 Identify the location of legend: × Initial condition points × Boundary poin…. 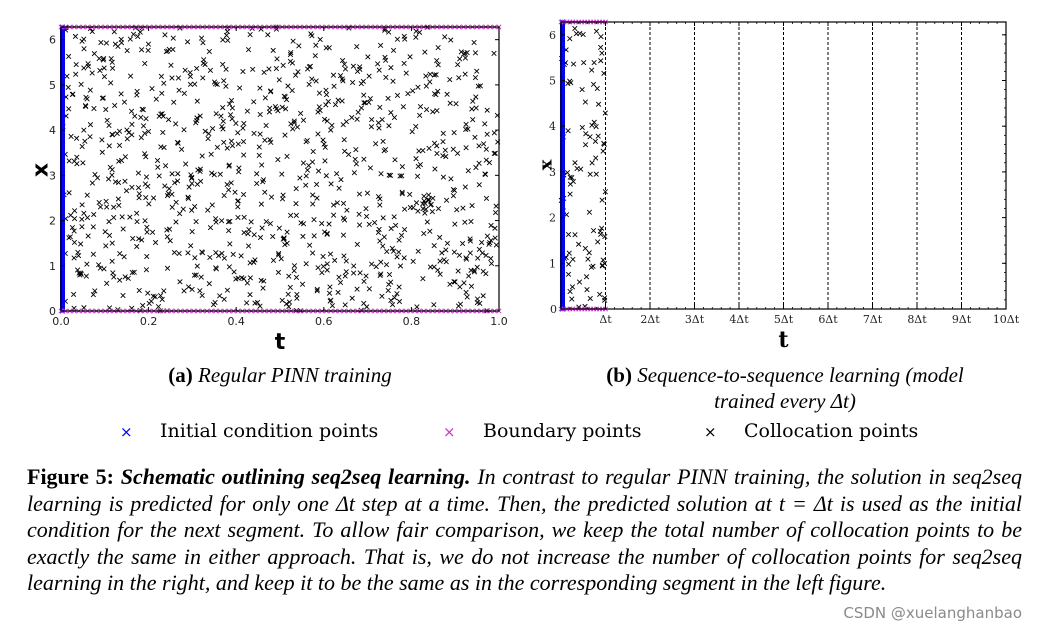
(522, 434).